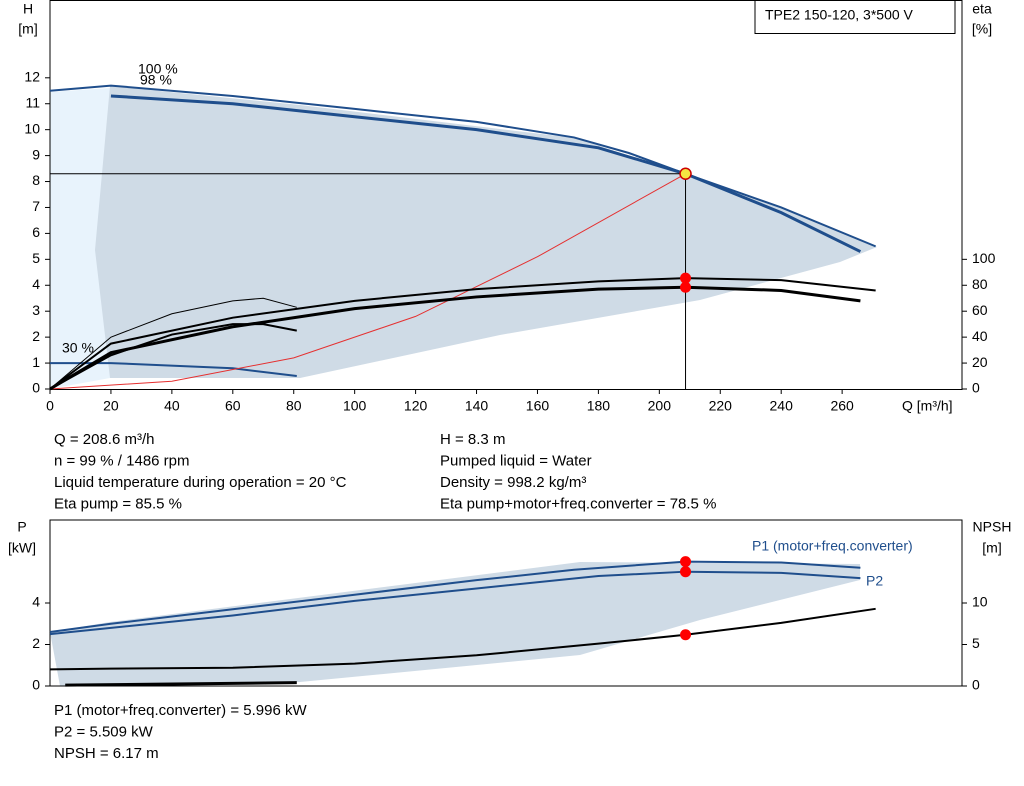  I want to click on y2-tick-label: 100, so click(984, 258).